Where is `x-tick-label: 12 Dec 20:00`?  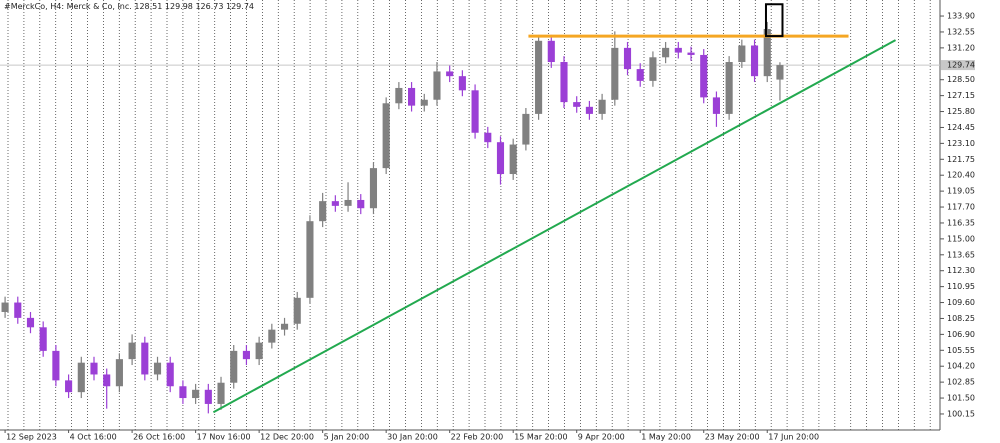 x-tick-label: 12 Dec 20:00 is located at coordinates (287, 437).